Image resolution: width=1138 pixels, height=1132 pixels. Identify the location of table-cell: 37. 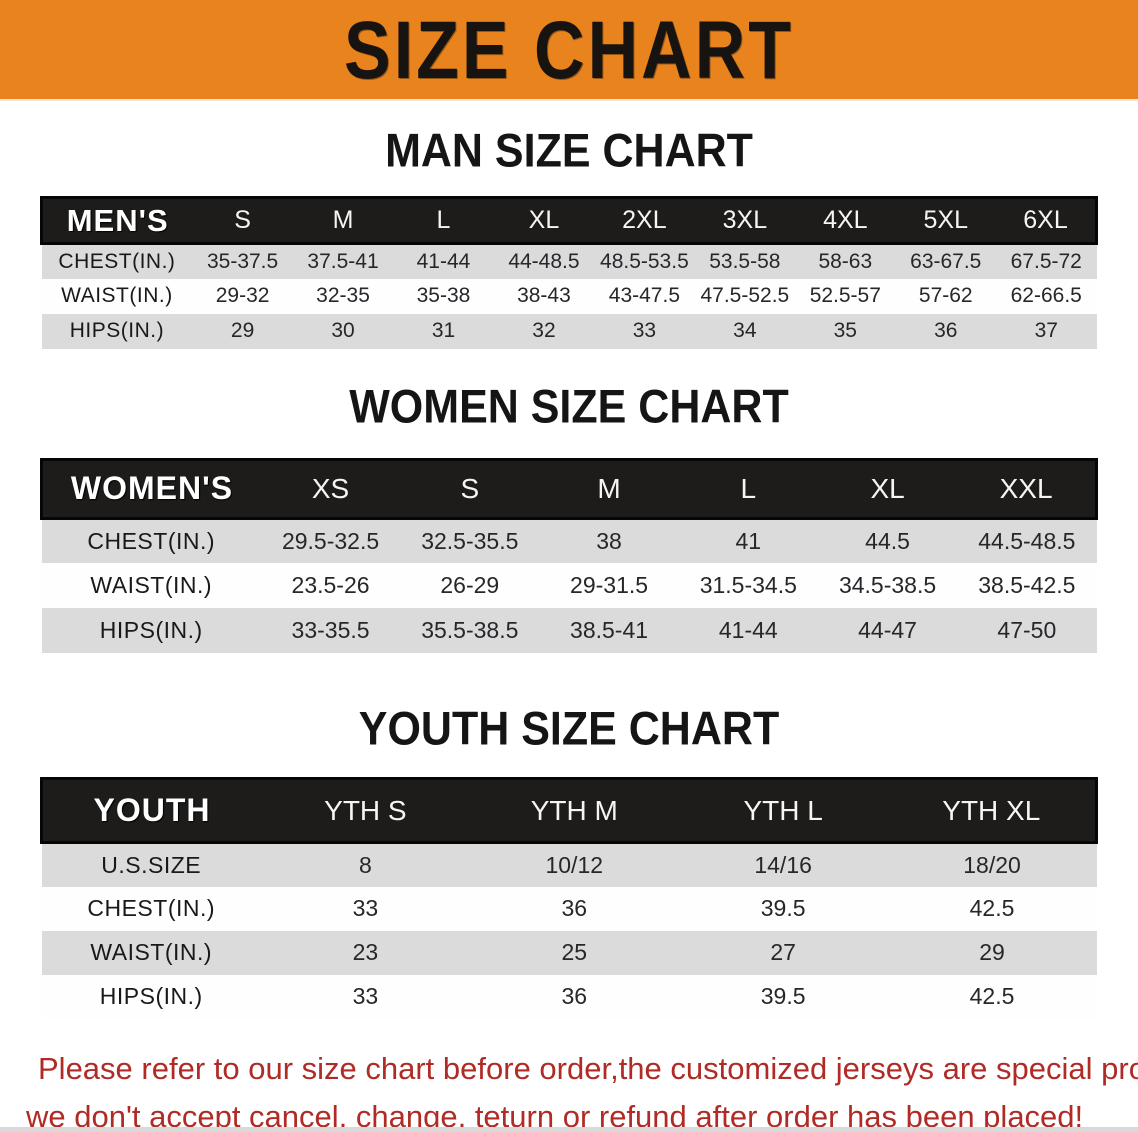
(1046, 331).